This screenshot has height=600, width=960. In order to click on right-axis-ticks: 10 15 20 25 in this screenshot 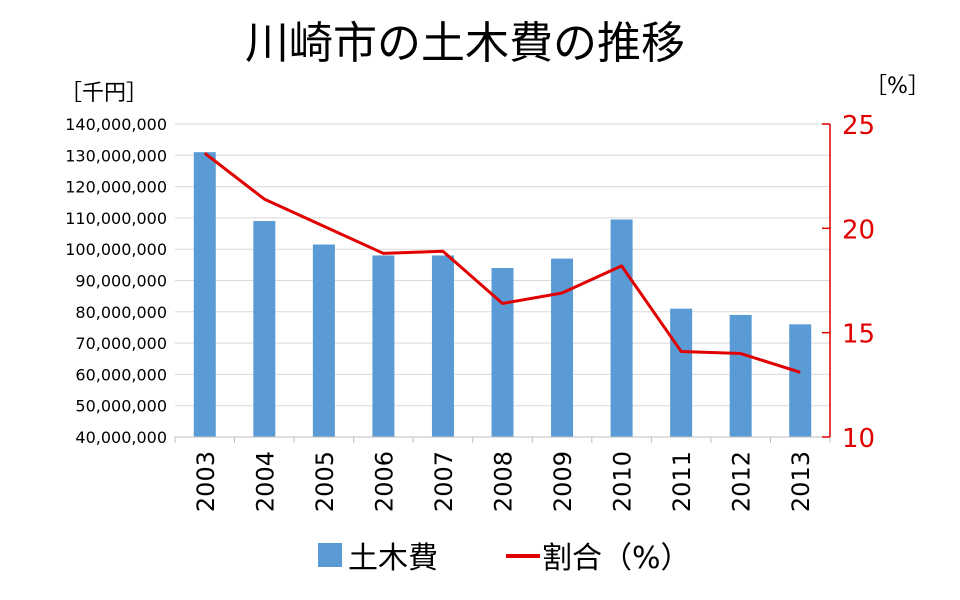, I will do `click(848, 282)`.